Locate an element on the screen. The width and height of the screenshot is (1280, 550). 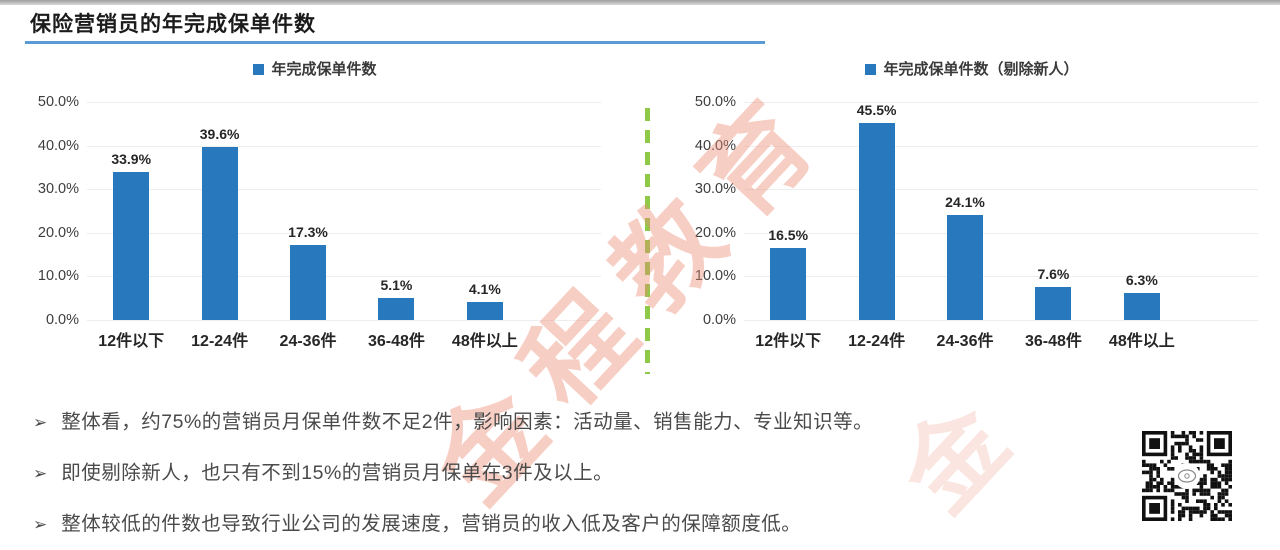
y-axis-right: 50.0% 40.0% 30.0% 20.0% 10.0% 0.0% is located at coordinates (708, 211).